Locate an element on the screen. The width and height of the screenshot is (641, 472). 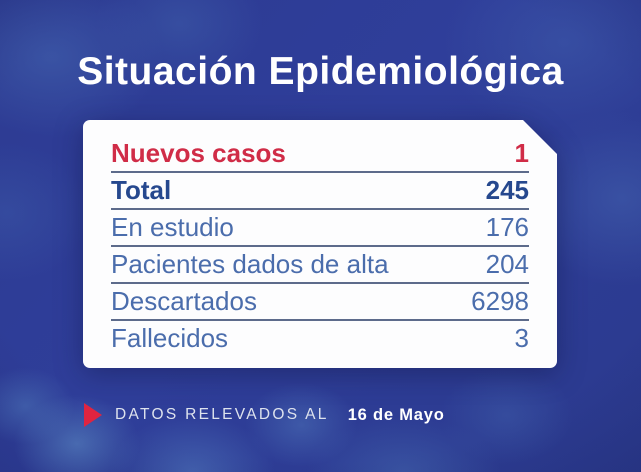
footer-note: DATOS RELEVADOS AL 16 de Mayo is located at coordinates (264, 415).